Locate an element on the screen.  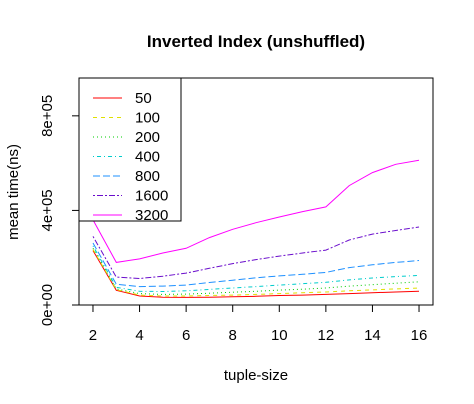
y-tick-label: 0e+00 is located at coordinates (47, 305).